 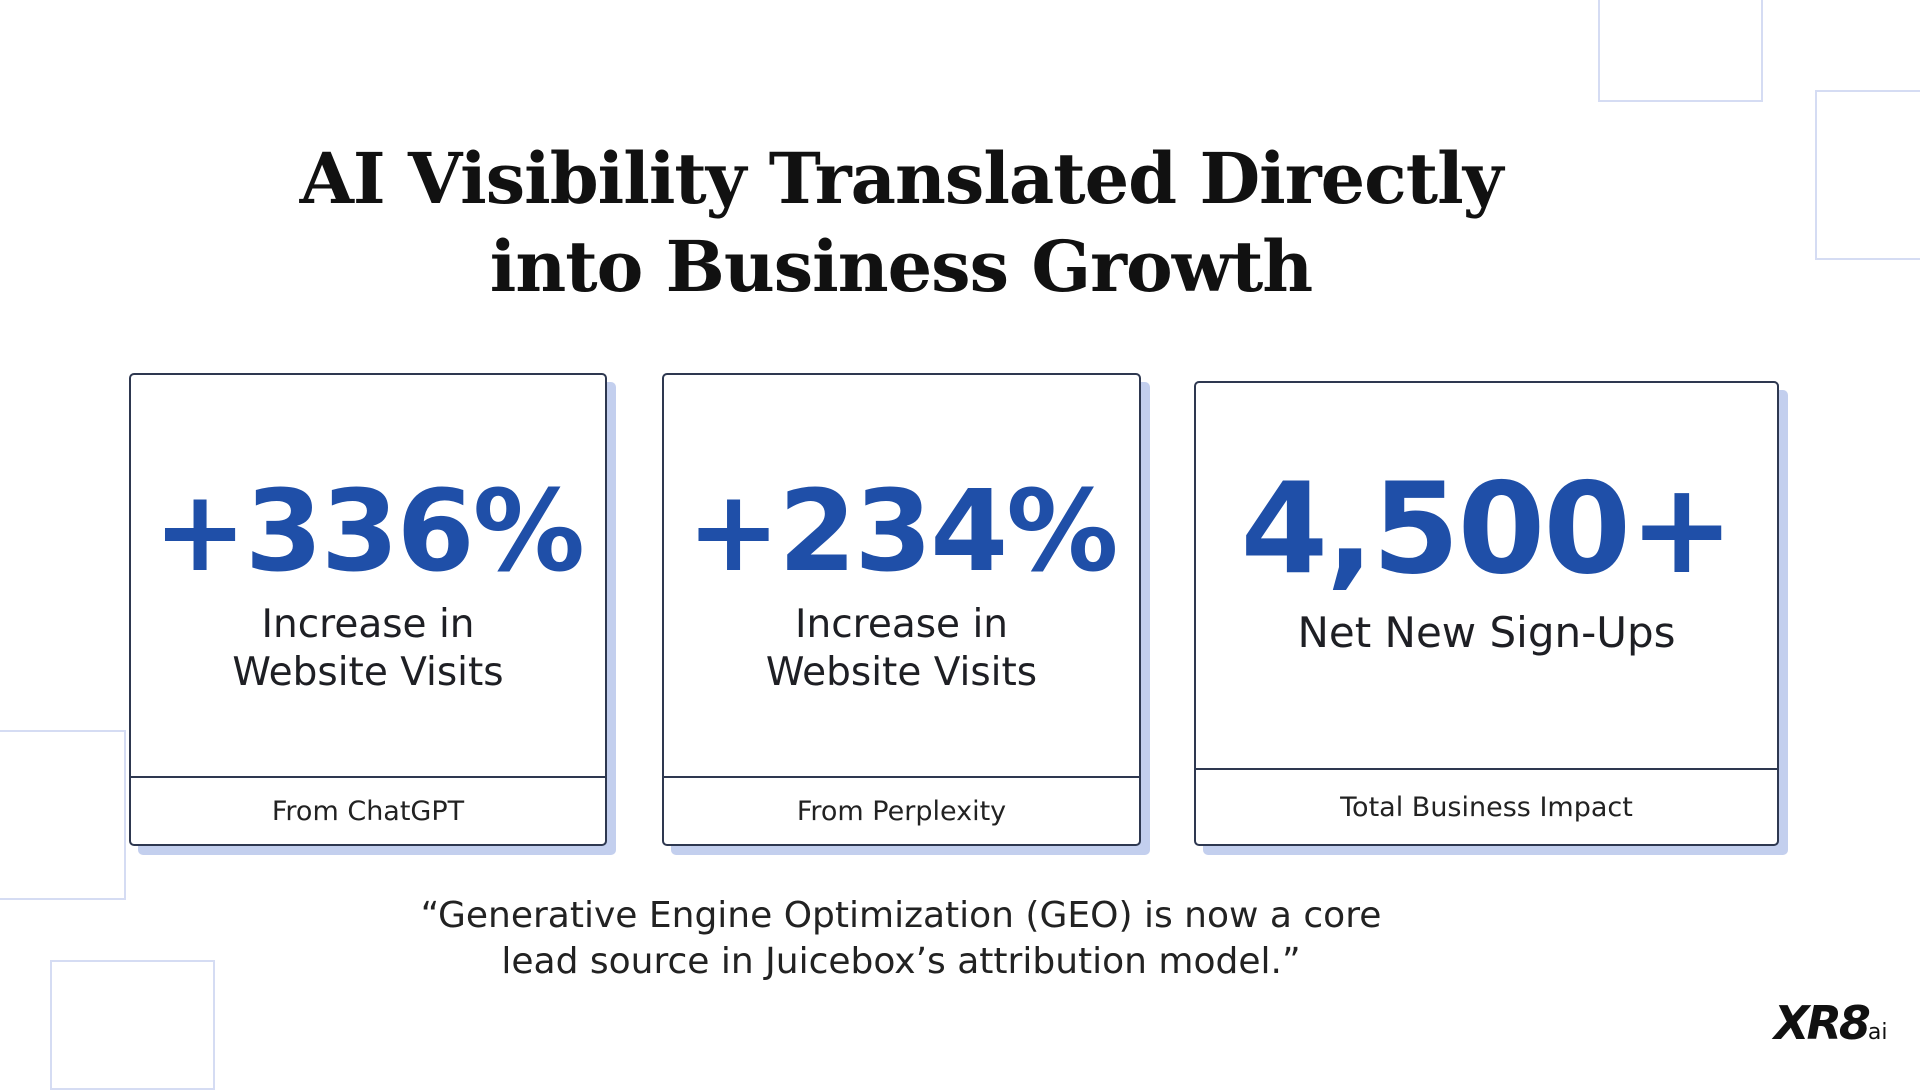 I want to click on stat-value: +234%, so click(x=902, y=532).